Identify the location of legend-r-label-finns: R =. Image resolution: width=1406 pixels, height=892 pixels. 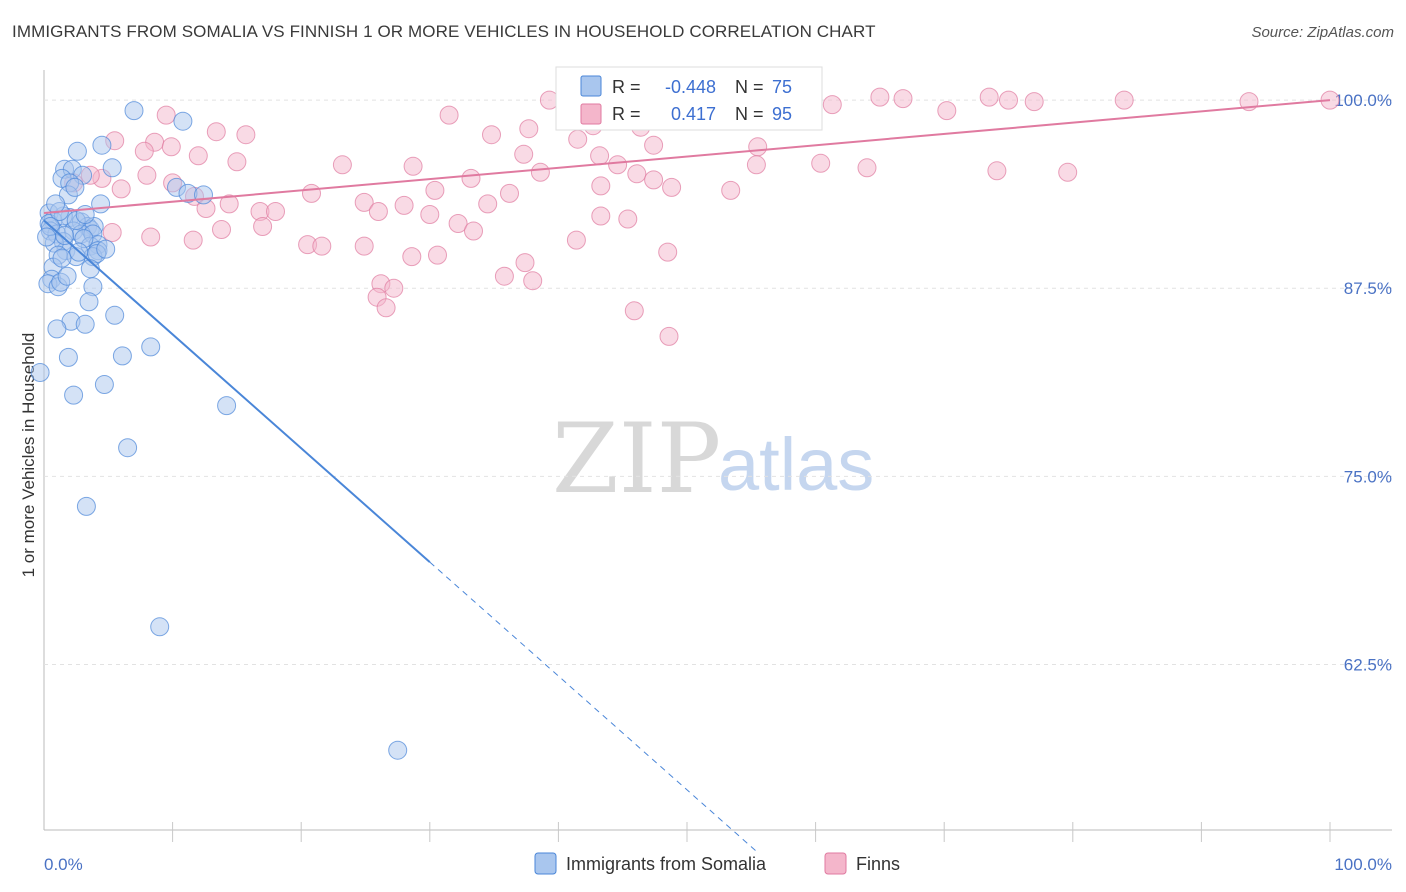
(626, 114).